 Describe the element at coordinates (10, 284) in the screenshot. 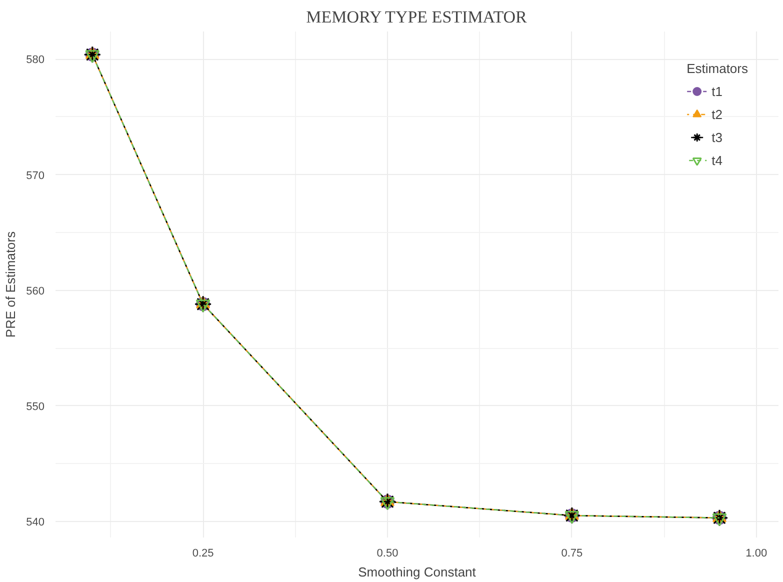

I see `y-axis-title: PRE of Estimators` at that location.